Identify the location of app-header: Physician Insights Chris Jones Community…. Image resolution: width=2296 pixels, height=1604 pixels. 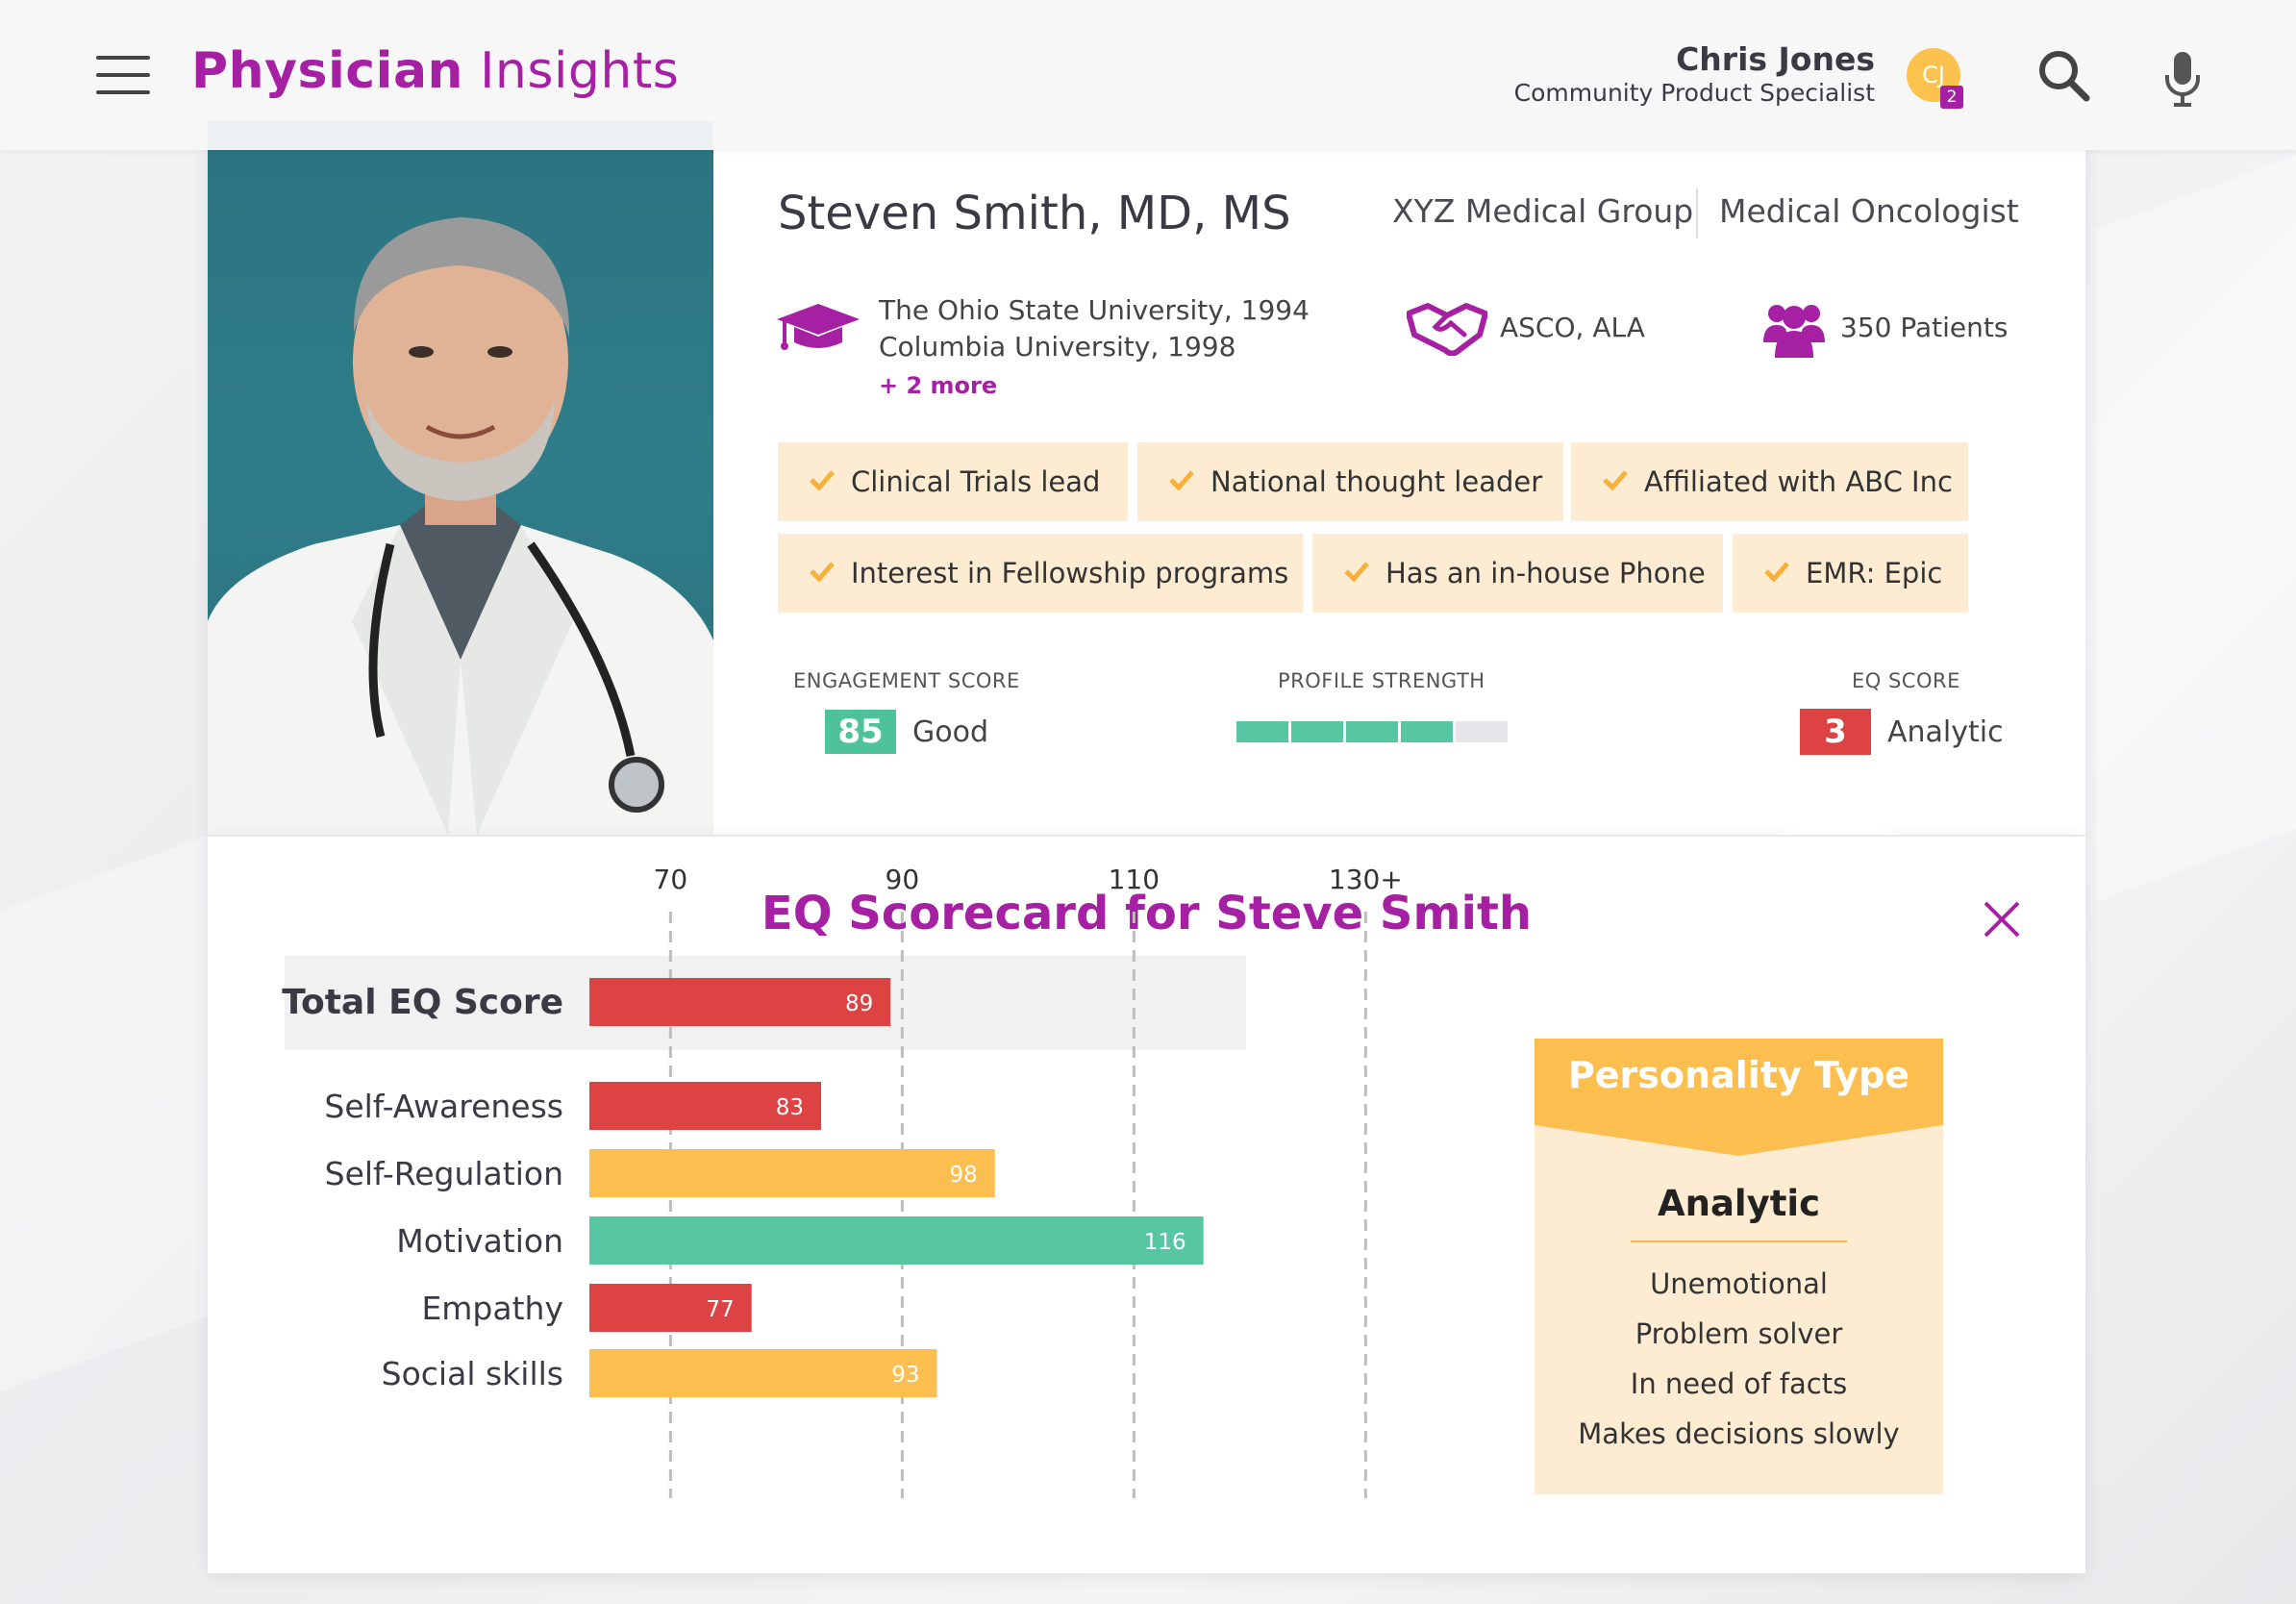
(1148, 75).